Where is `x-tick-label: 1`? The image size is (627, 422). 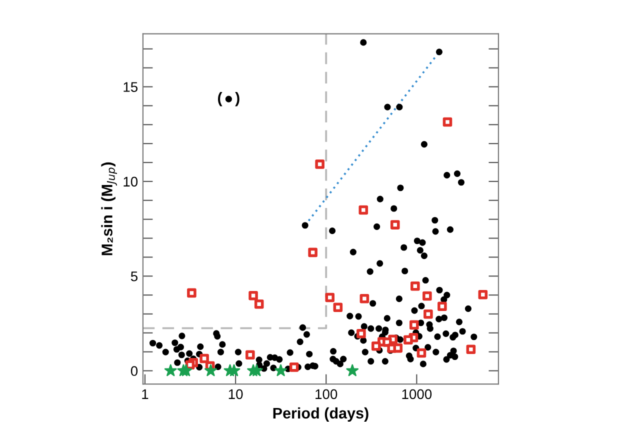 x-tick-label: 1 is located at coordinates (145, 394).